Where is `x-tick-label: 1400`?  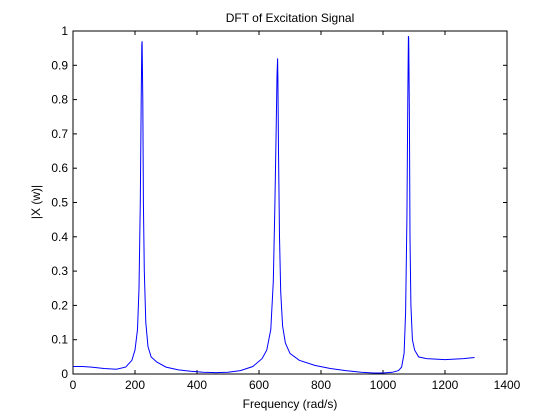 x-tick-label: 1400 is located at coordinates (507, 385).